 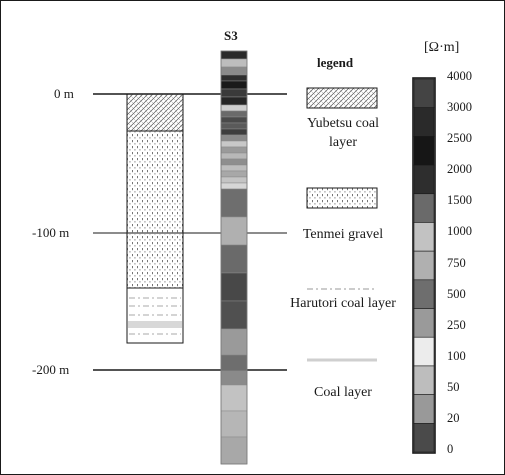 What do you see at coordinates (456, 262) in the screenshot?
I see `scale-tick-label: 750` at bounding box center [456, 262].